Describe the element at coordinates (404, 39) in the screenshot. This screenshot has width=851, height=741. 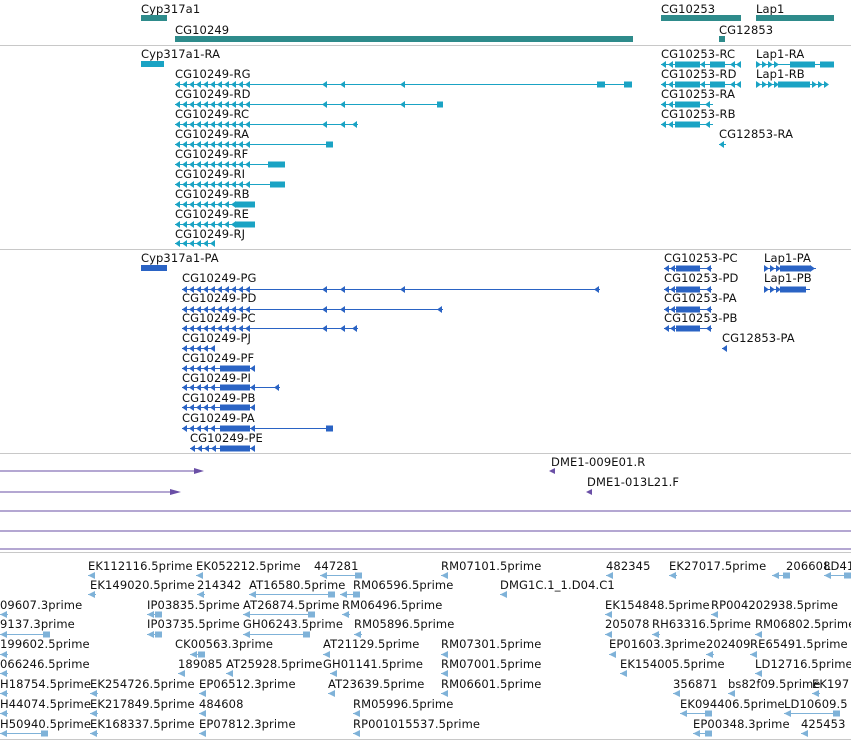
I see `gene-feature-cg10249` at that location.